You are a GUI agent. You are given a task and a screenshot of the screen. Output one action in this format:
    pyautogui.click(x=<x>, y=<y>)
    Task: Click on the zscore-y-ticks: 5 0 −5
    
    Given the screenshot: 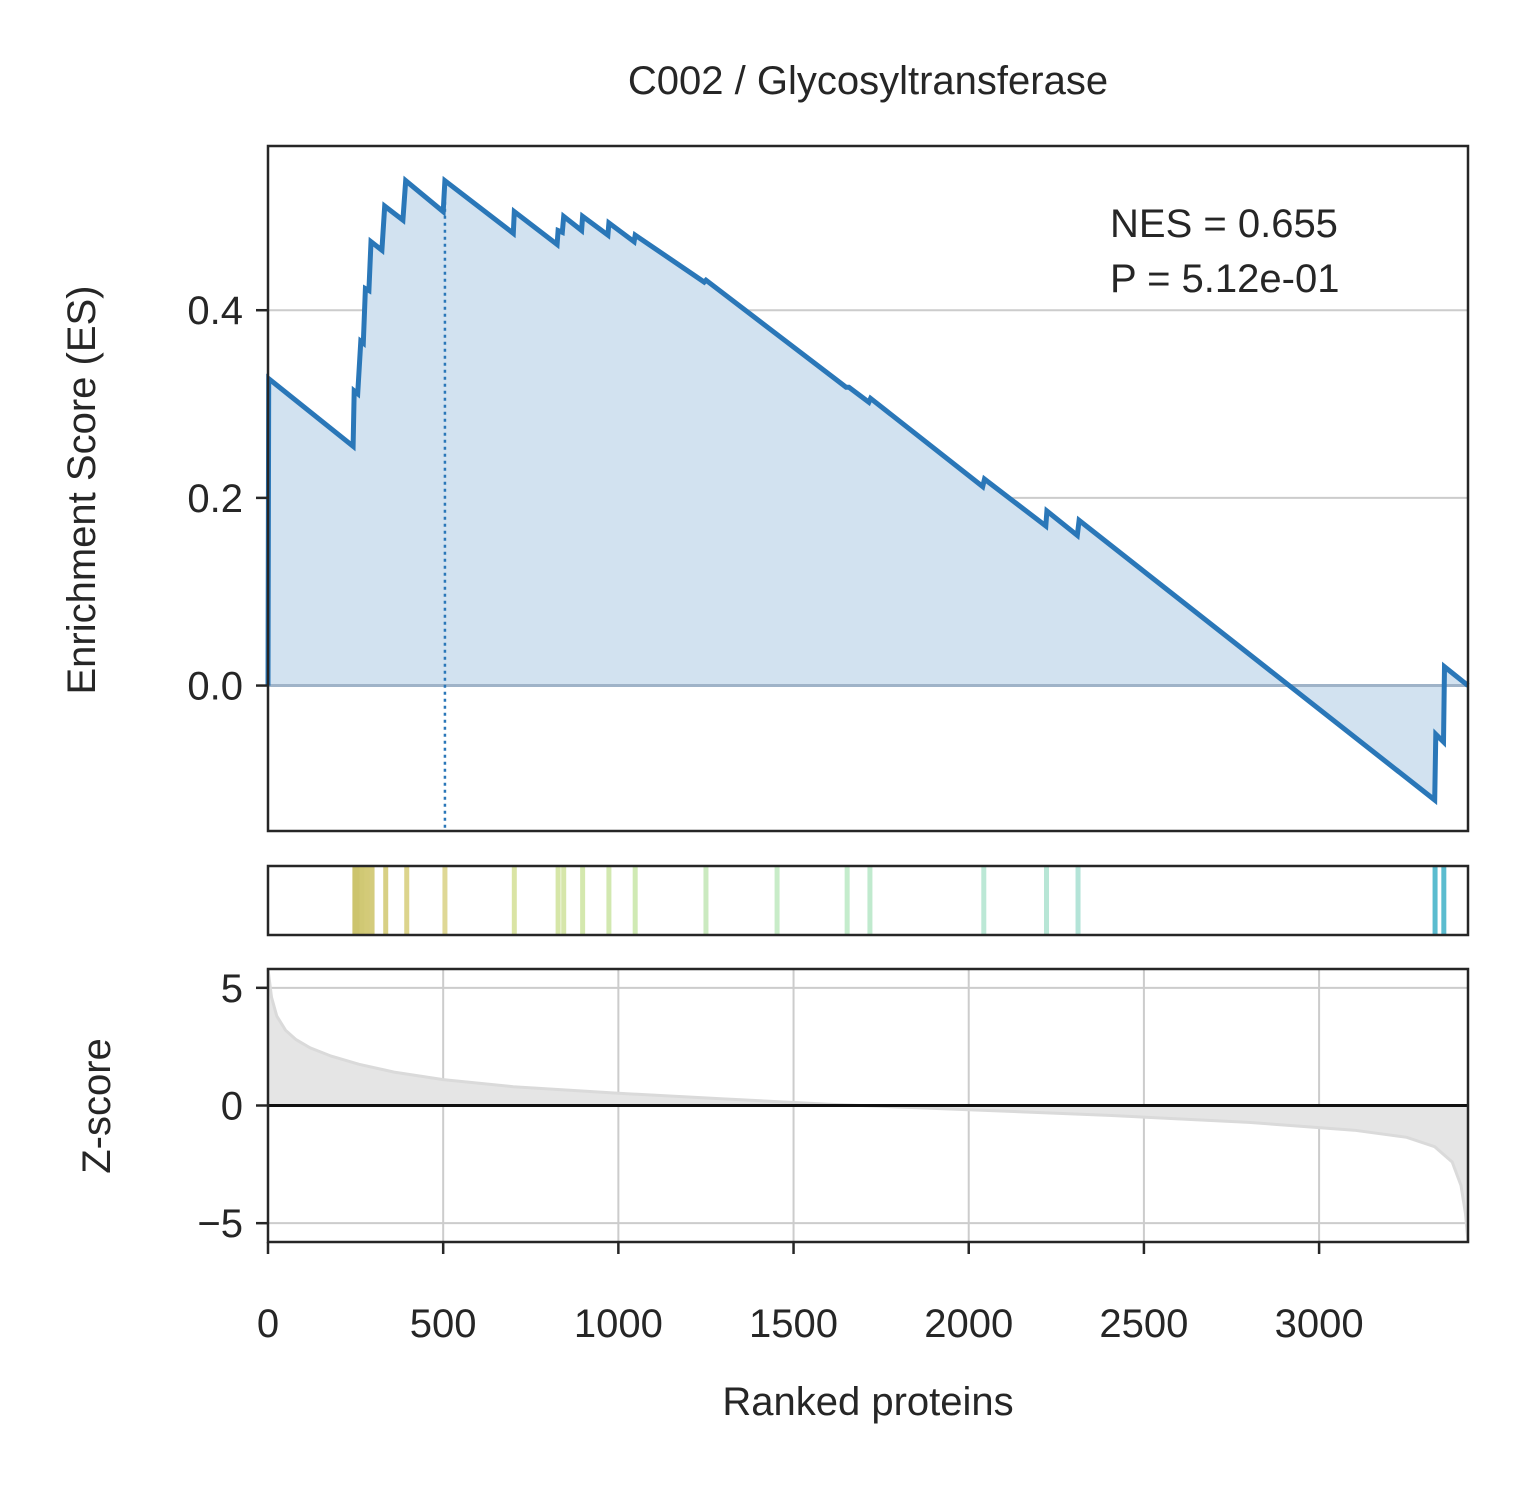 What is the action you would take?
    pyautogui.click(x=232, y=1106)
    